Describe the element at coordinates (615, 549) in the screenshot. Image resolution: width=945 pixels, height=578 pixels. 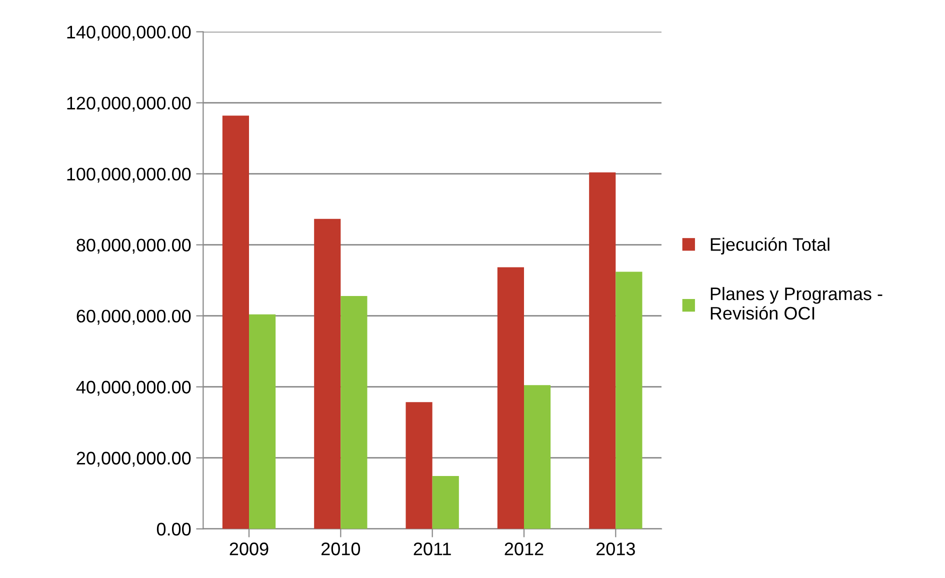
I see `x-tick-label: 2013` at that location.